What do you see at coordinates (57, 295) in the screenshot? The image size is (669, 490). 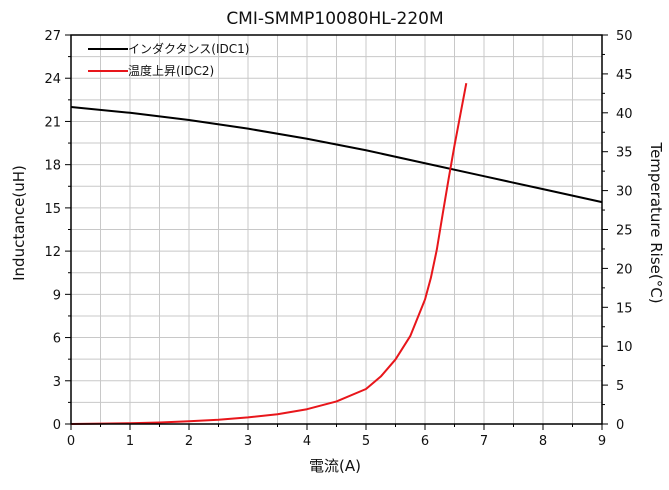 I see `y-left-tick-label: 9` at bounding box center [57, 295].